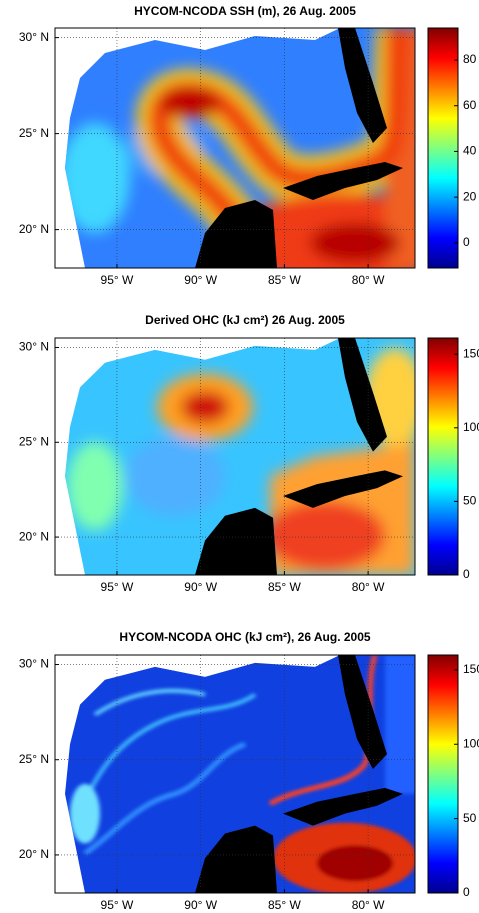 The image size is (479, 913). What do you see at coordinates (470, 59) in the screenshot?
I see `colorbar-tick-label: 80` at bounding box center [470, 59].